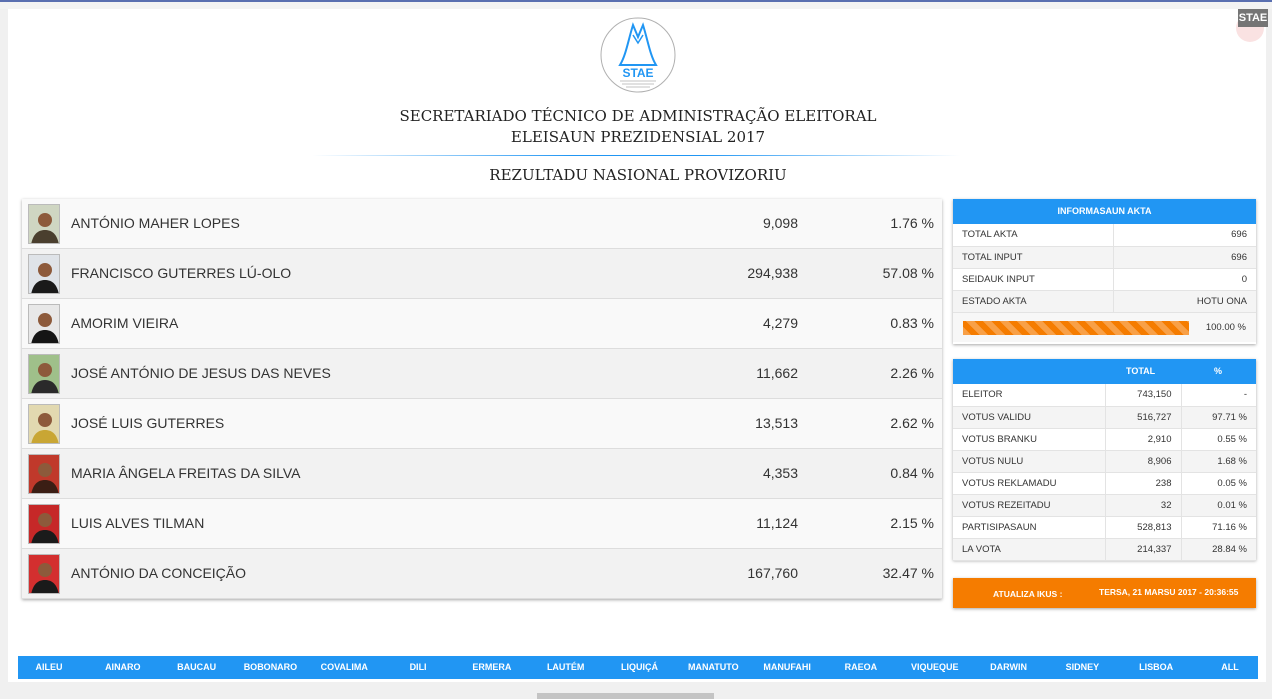 Image resolution: width=1272 pixels, height=699 pixels. Describe the element at coordinates (1029, 395) in the screenshot. I see `totals-row-label: ELEITOR` at that location.